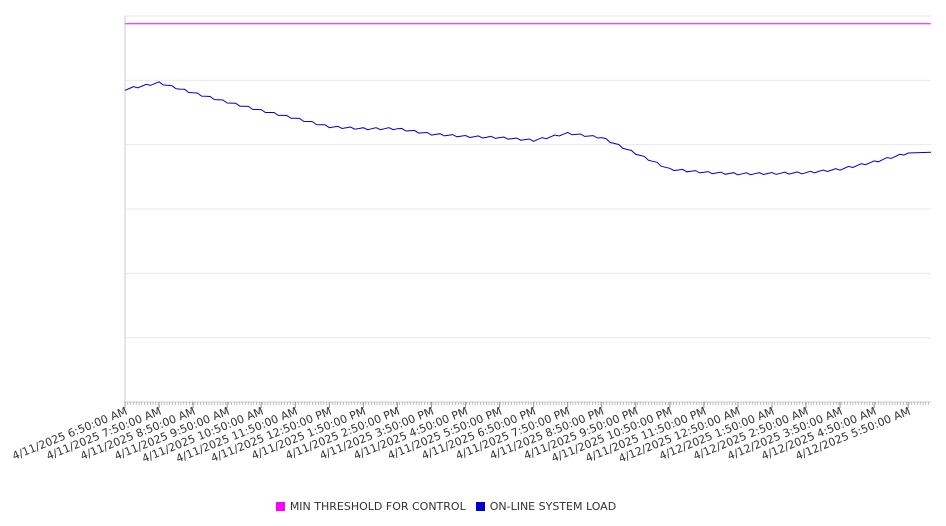 The image size is (946, 526). I want to click on legend-label-min-threshold: MIN THRESHOLD FOR CONTROL, so click(377, 506).